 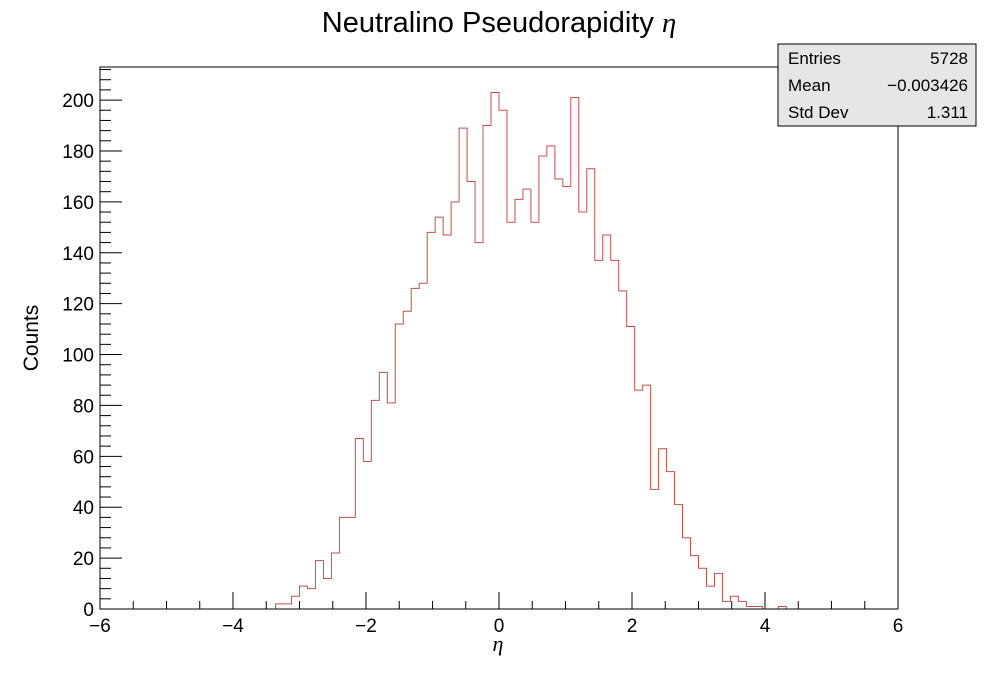 What do you see at coordinates (83, 559) in the screenshot?
I see `y-tick-label: 20` at bounding box center [83, 559].